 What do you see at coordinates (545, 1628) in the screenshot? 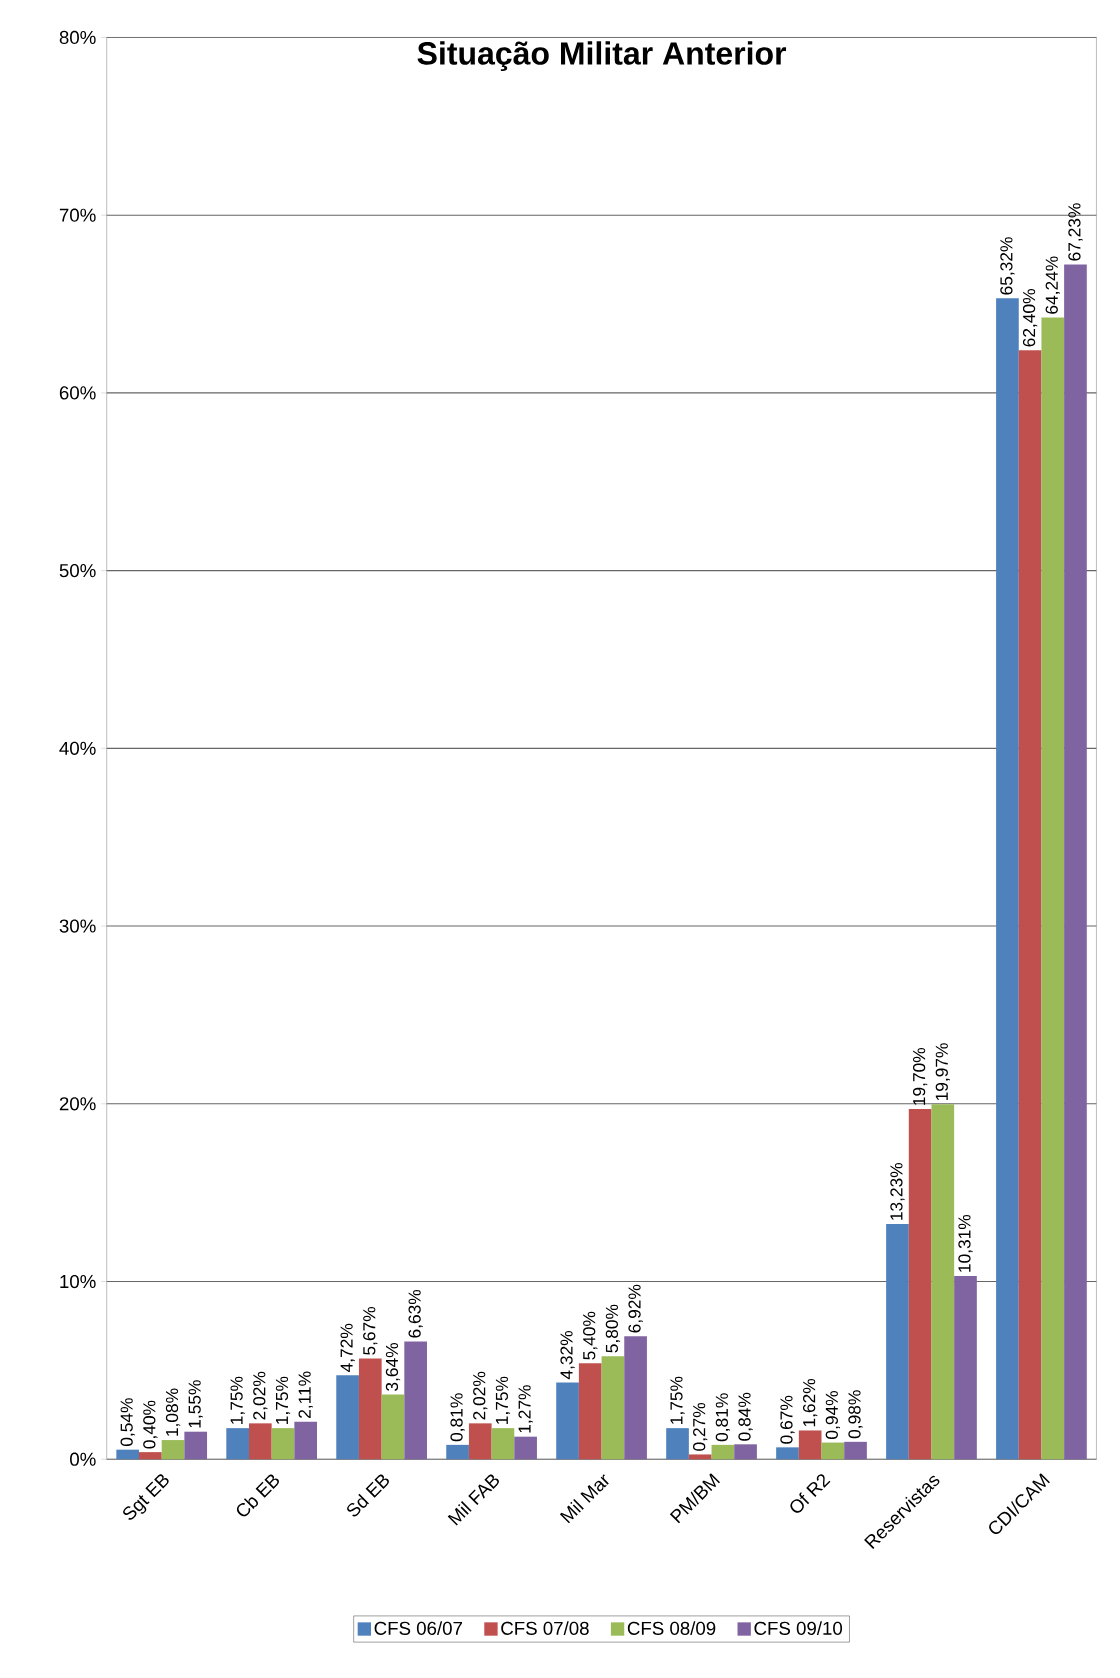
I see `legend-label: CFS 07/08` at bounding box center [545, 1628].